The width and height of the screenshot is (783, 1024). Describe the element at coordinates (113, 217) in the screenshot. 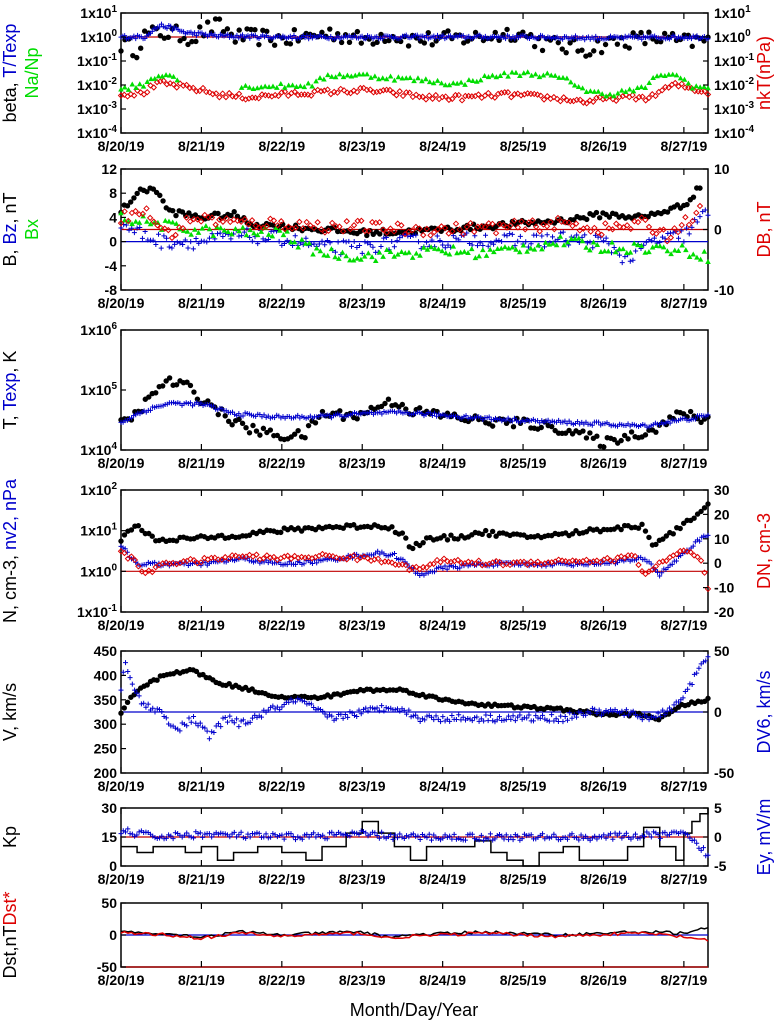

I see `left-tick-label: 4` at that location.